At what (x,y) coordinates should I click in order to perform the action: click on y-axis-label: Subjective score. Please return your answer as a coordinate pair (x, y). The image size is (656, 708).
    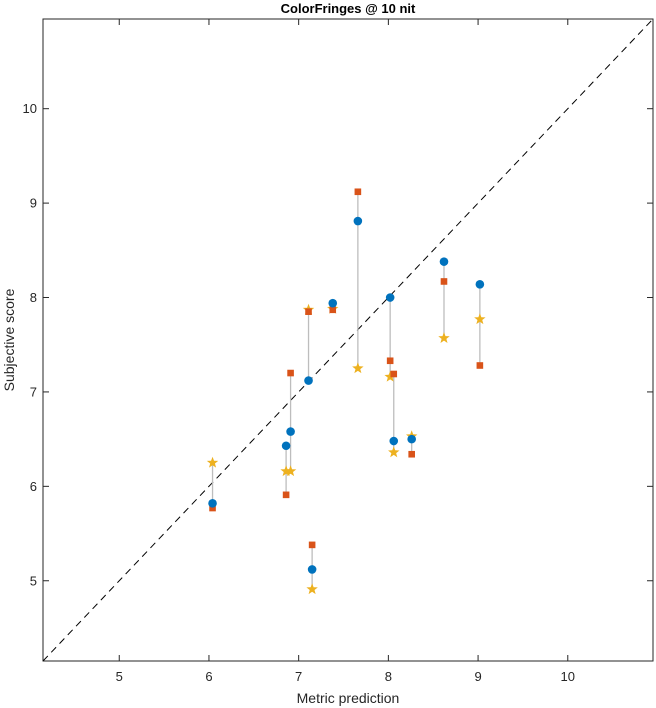
    Looking at the image, I should click on (9, 339).